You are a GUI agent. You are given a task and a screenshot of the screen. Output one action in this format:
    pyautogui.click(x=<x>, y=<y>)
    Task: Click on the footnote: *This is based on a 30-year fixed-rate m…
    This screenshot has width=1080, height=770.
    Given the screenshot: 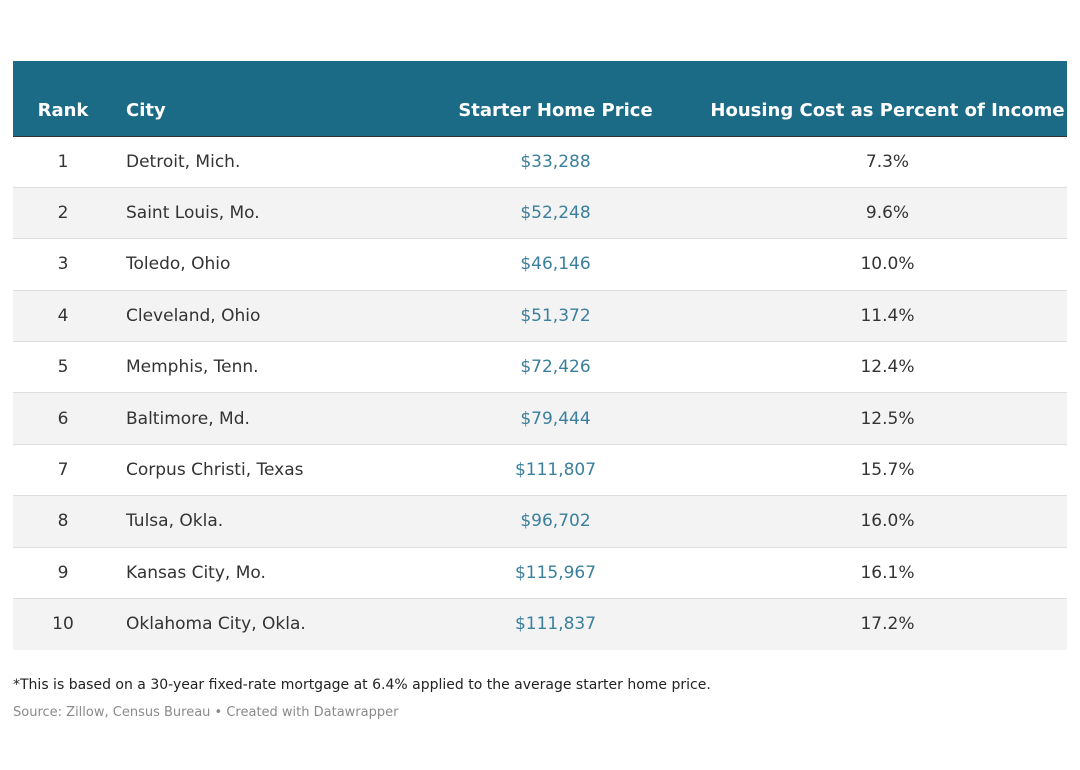 What is the action you would take?
    pyautogui.click(x=362, y=685)
    